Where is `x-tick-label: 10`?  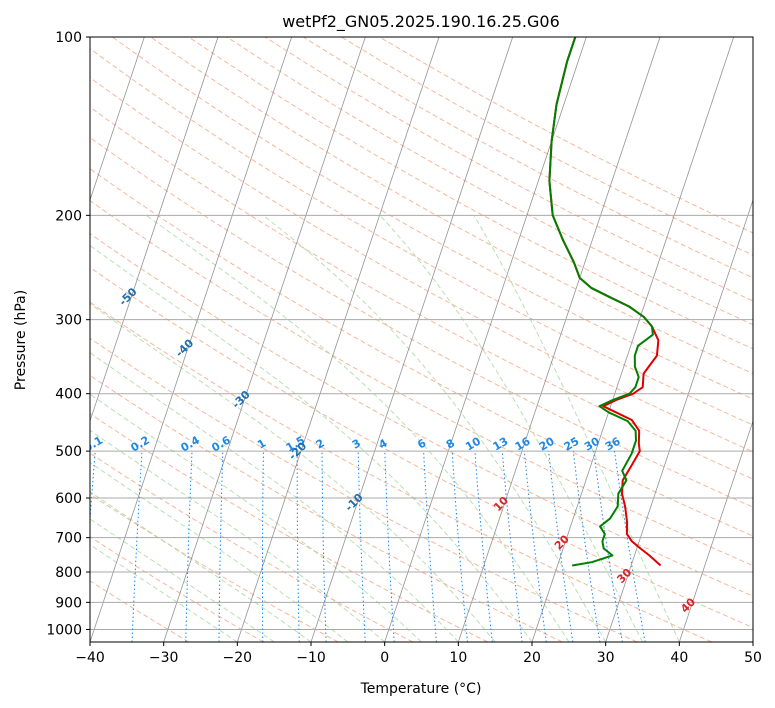
x-tick-label: 10 is located at coordinates (458, 658).